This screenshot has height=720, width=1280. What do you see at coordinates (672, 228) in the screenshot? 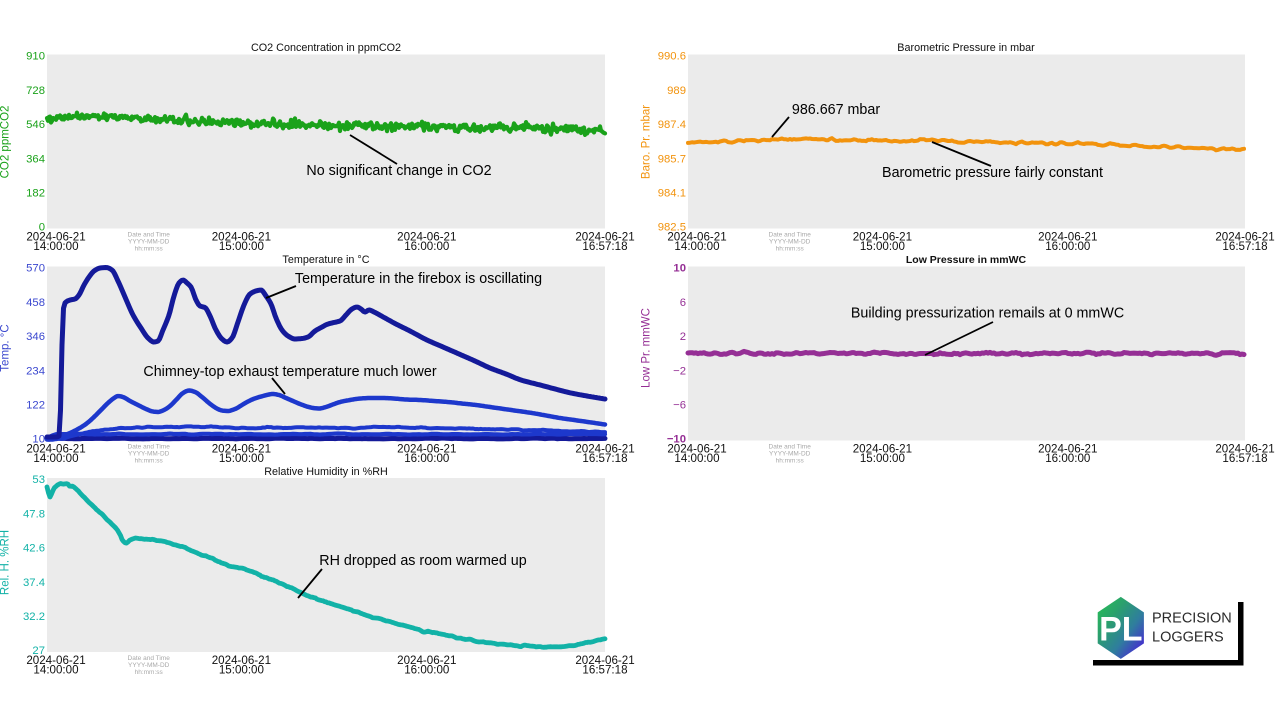
I see `svg-text: 982.5` at bounding box center [672, 228].